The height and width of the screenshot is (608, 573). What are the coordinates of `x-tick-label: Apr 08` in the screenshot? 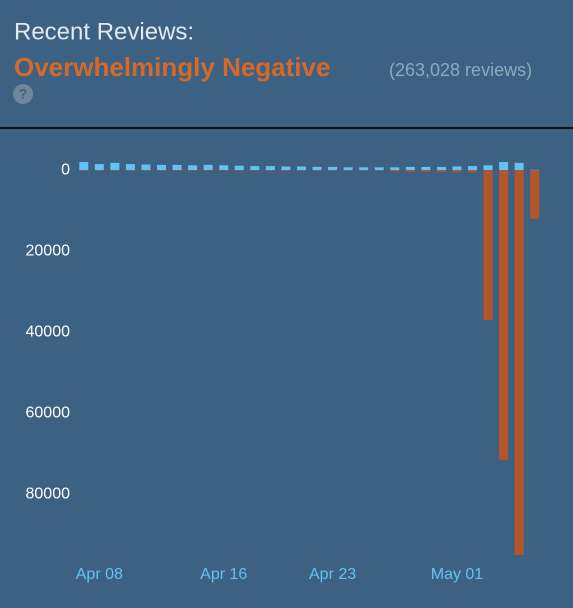 It's located at (99, 574).